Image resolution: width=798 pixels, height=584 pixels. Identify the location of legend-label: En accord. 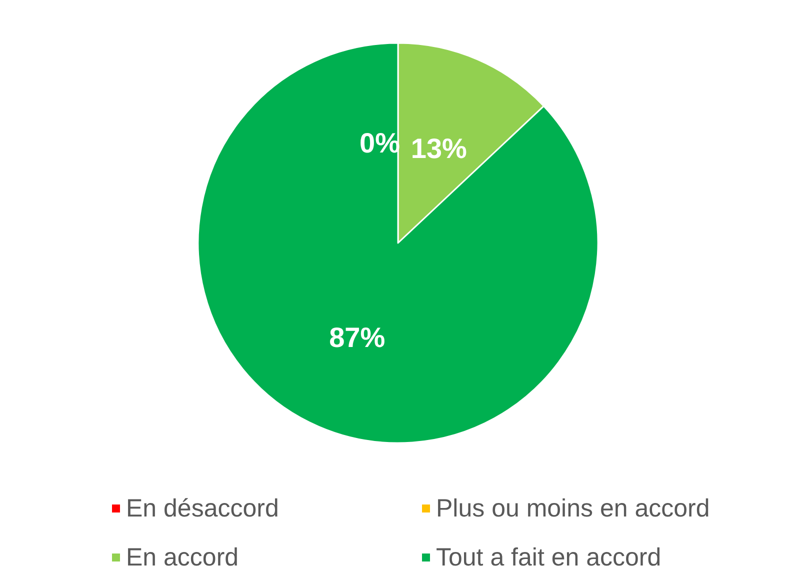
(182, 558).